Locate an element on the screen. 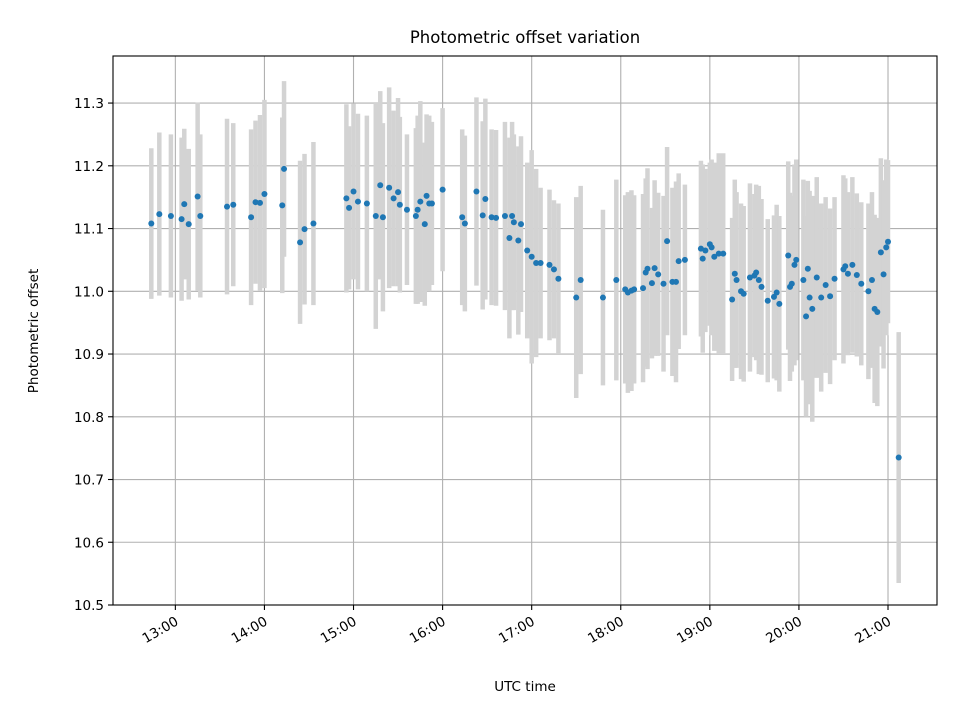  y-tick-label: 11.0 is located at coordinates (89, 292).